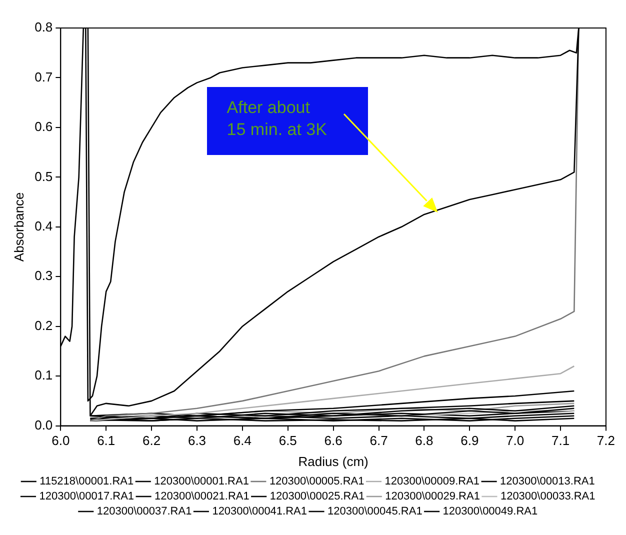 The width and height of the screenshot is (626, 535). I want to click on x-tick-label: 6.5, so click(287, 440).